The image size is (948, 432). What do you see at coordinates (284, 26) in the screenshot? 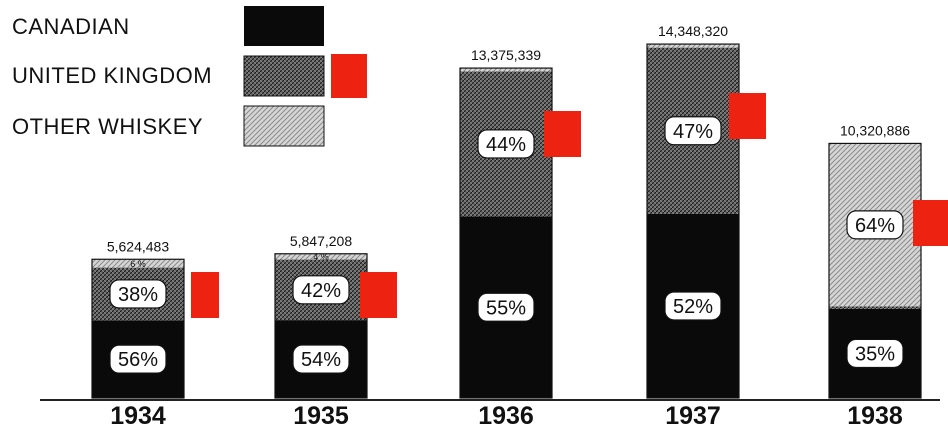
I see `legend-swatch-canadian` at bounding box center [284, 26].